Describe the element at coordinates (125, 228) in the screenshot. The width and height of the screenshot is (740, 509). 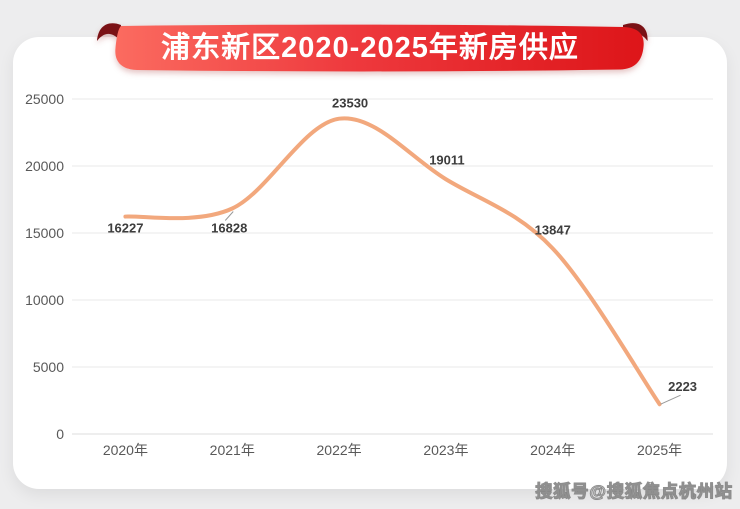
I see `data-point-label: 16227` at that location.